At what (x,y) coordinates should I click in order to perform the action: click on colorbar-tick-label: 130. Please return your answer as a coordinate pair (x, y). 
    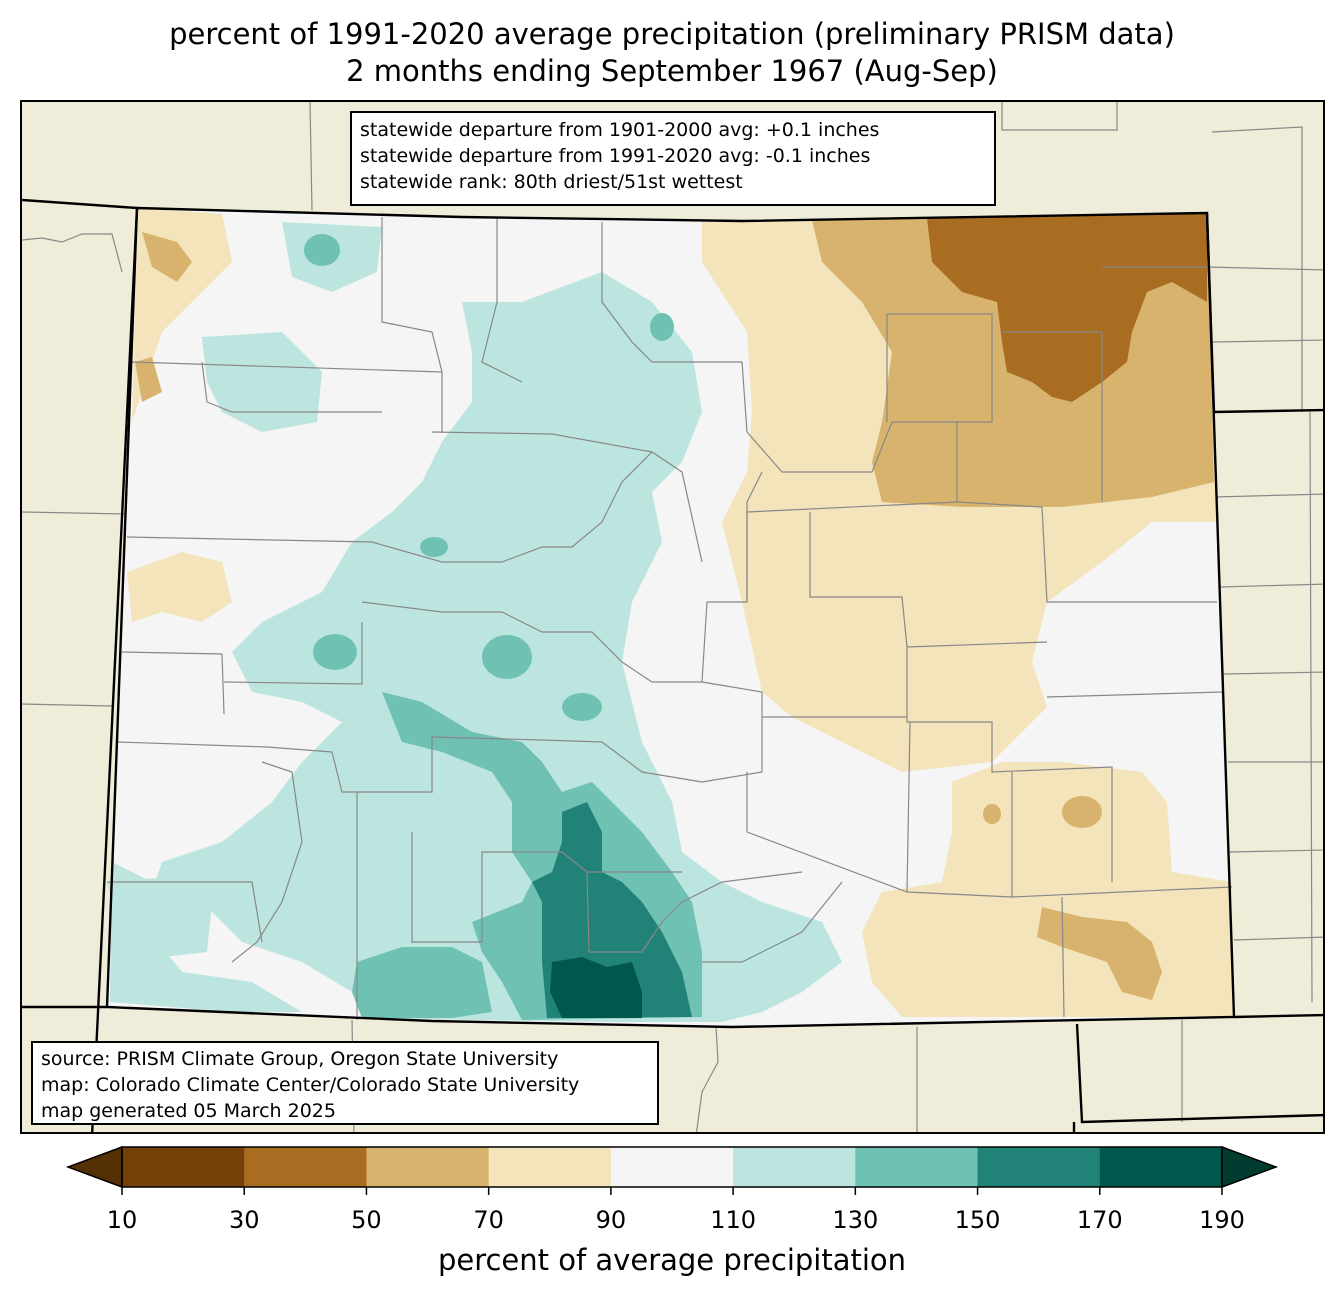
    Looking at the image, I should click on (855, 1220).